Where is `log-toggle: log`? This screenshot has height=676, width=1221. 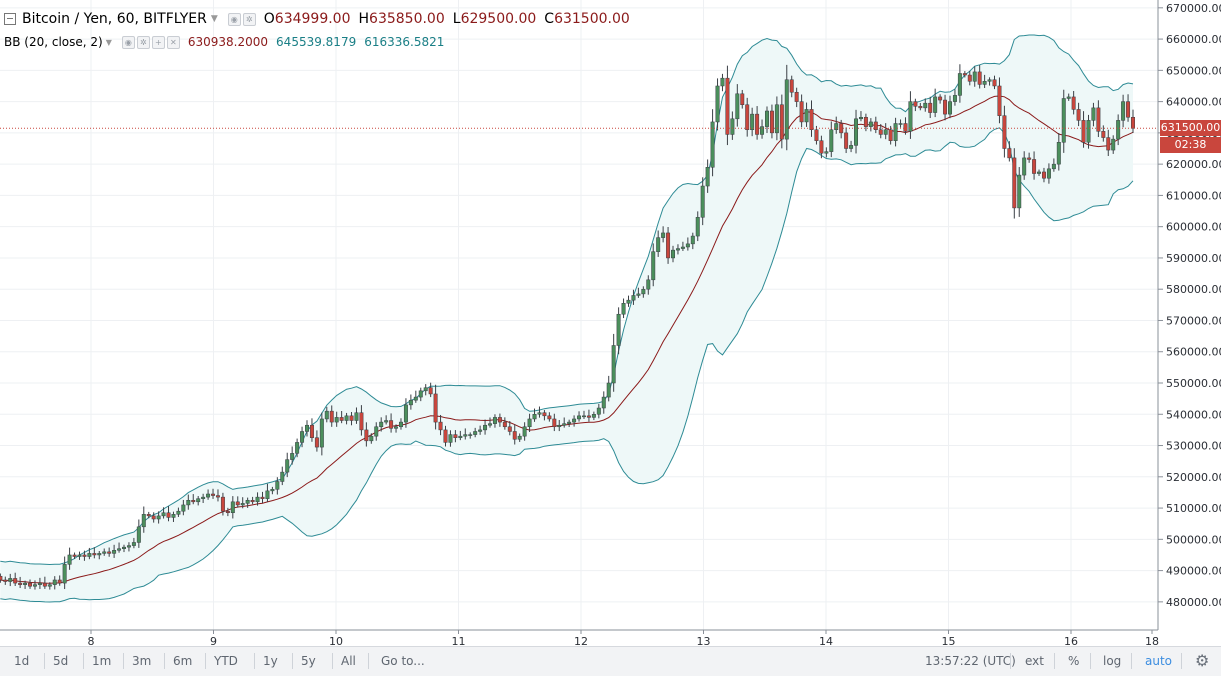
log-toggle: log is located at coordinates (1112, 661).